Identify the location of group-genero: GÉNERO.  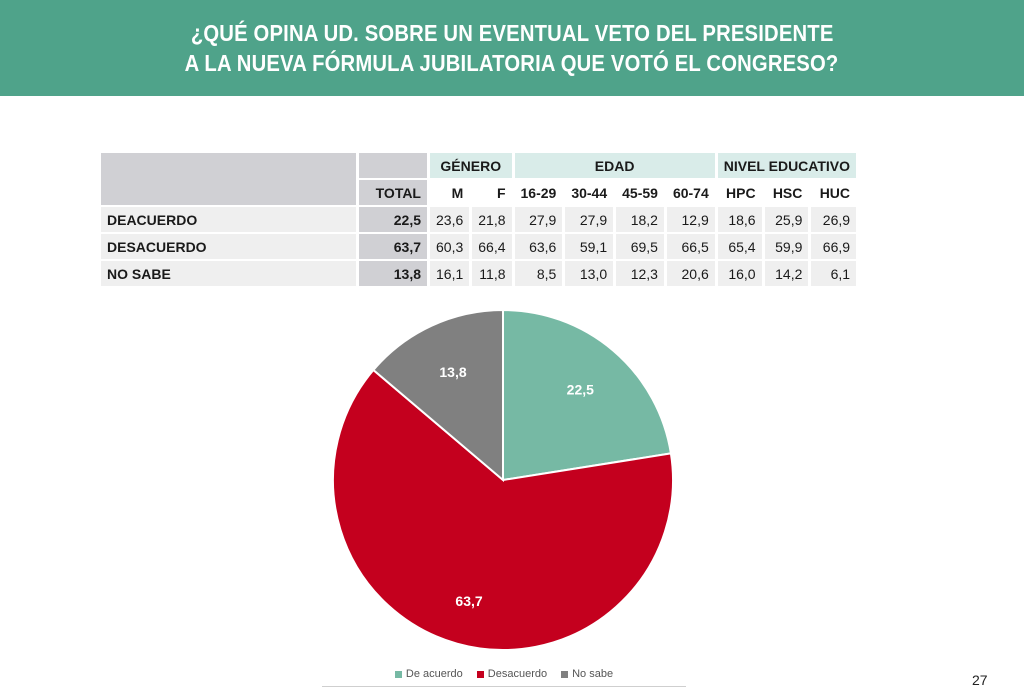
(471, 165).